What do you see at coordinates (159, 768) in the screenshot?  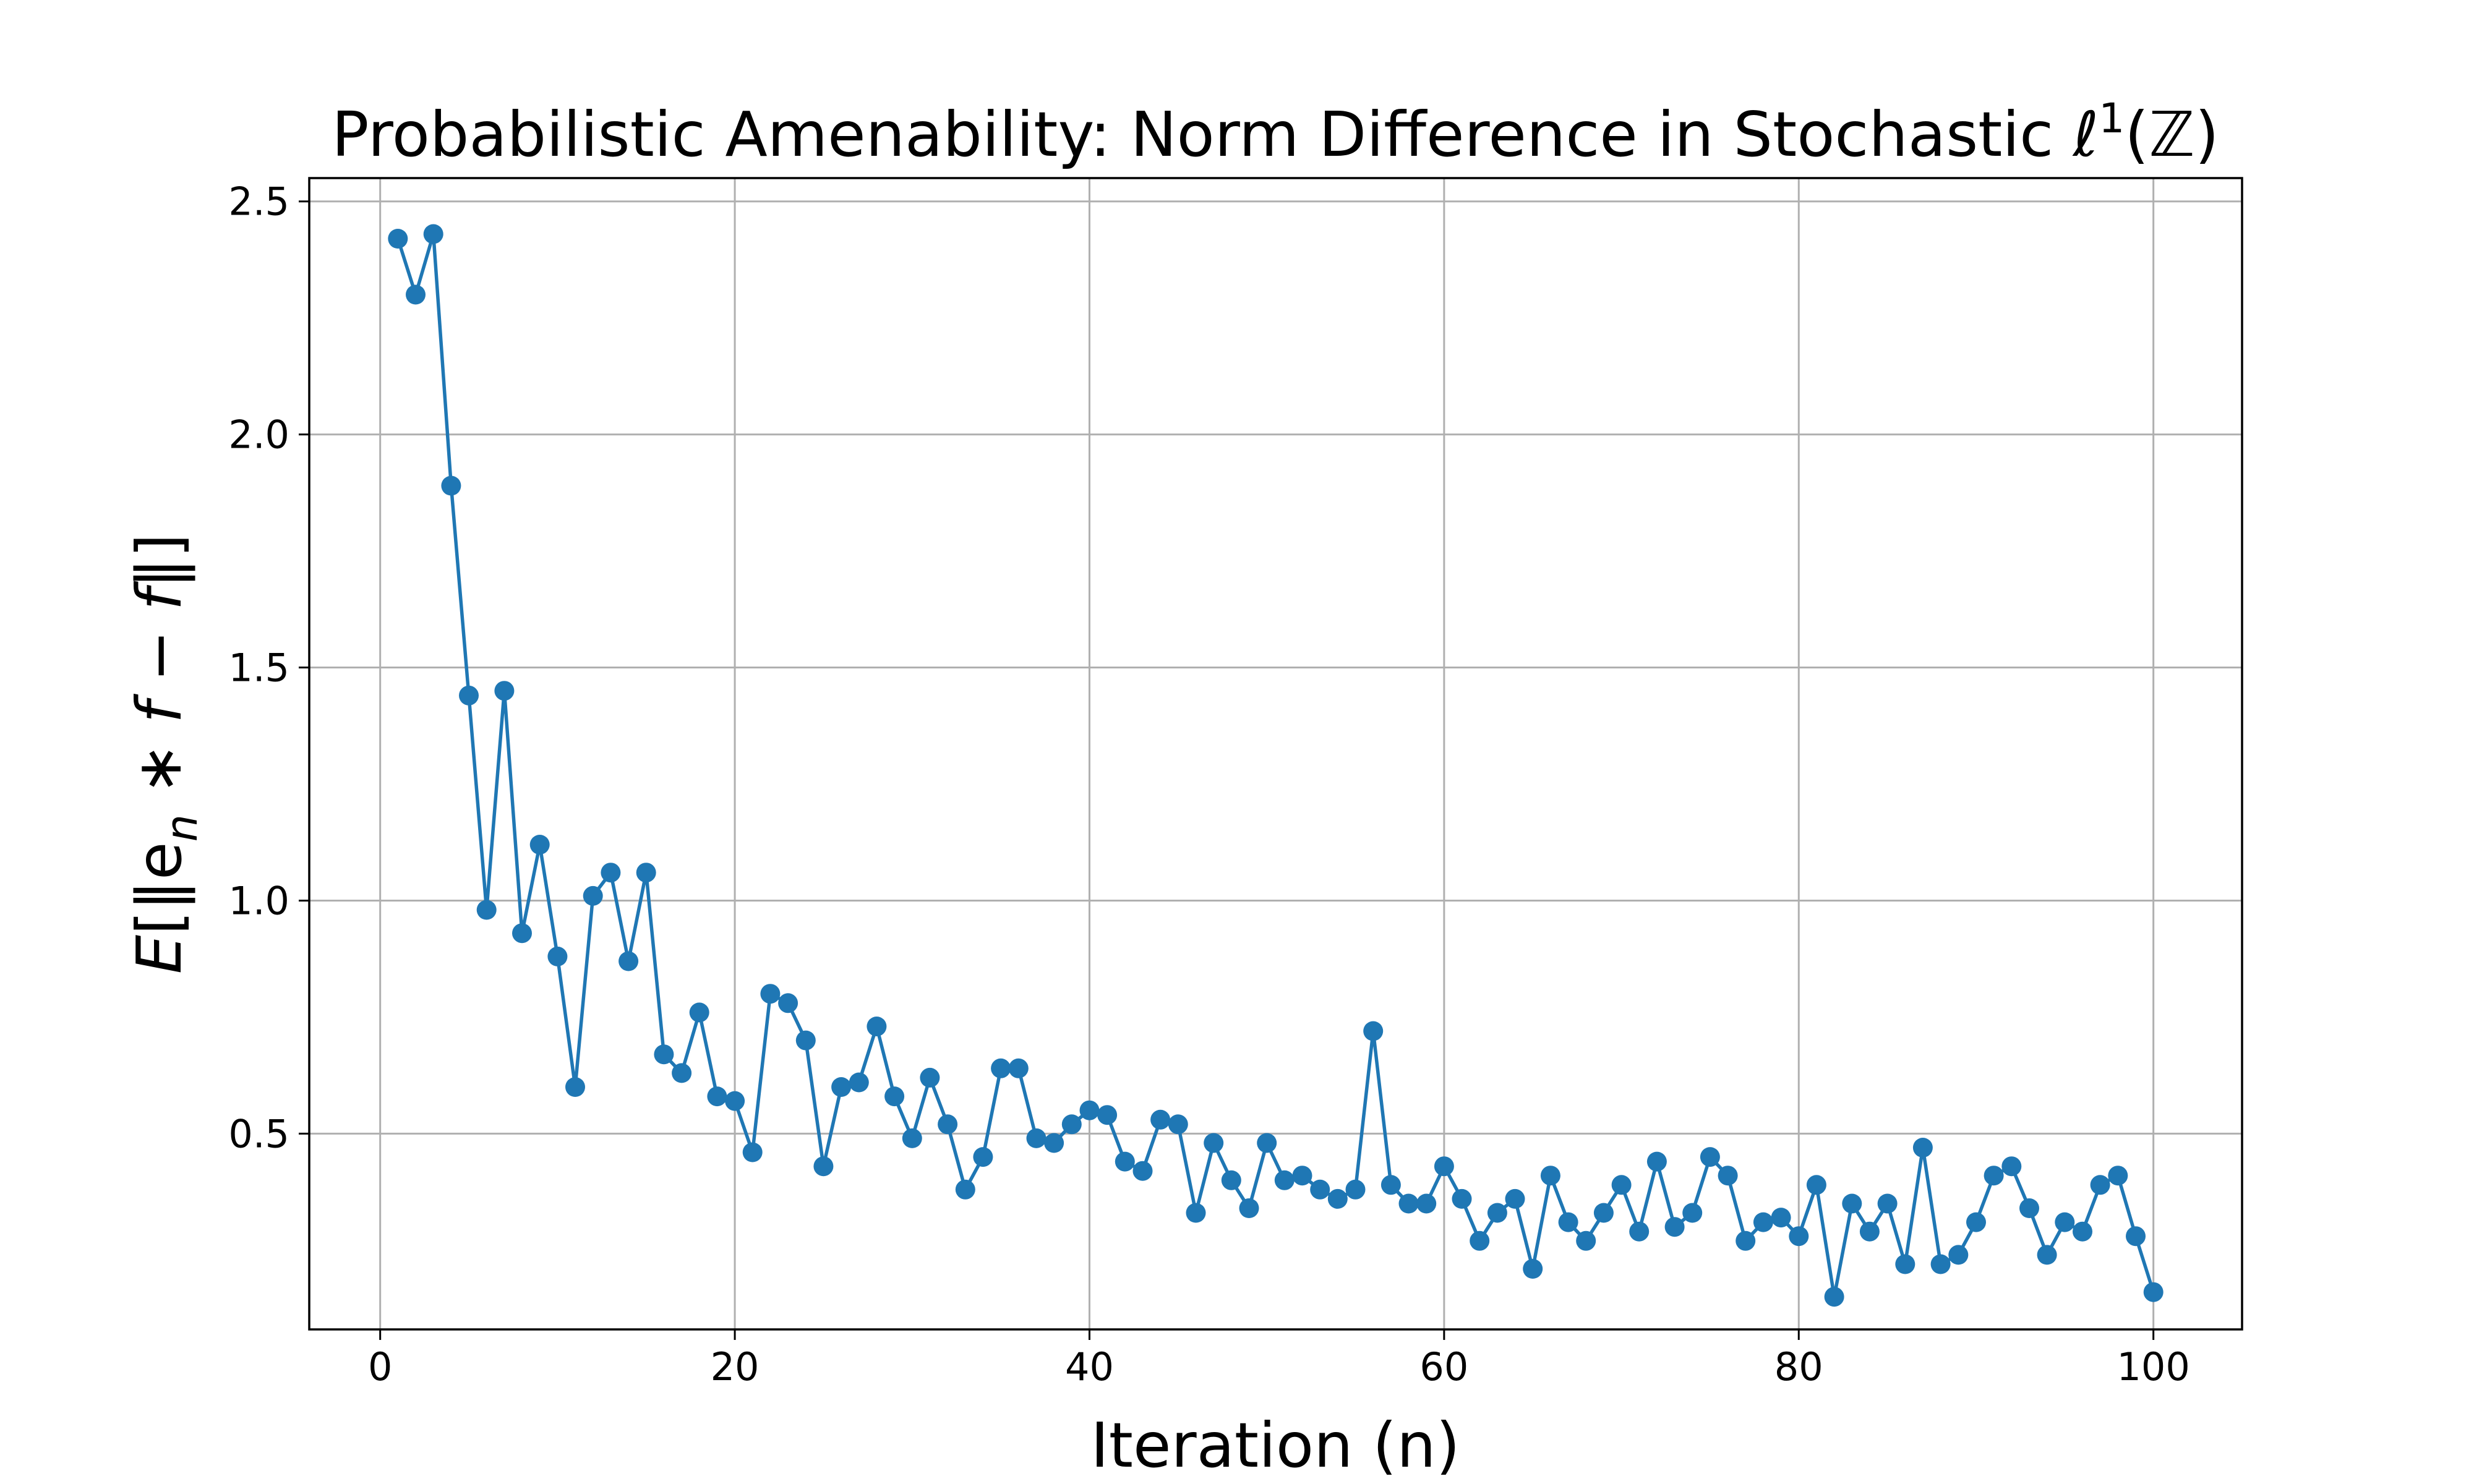 I see `y-label-op1: ∗` at bounding box center [159, 768].